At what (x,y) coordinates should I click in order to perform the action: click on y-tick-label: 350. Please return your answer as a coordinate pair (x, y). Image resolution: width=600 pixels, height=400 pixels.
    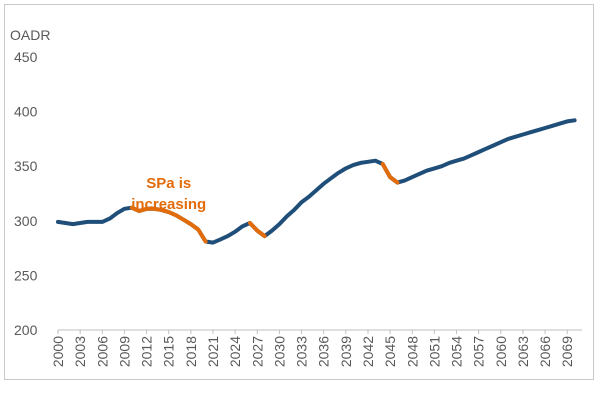
    Looking at the image, I should click on (26, 166).